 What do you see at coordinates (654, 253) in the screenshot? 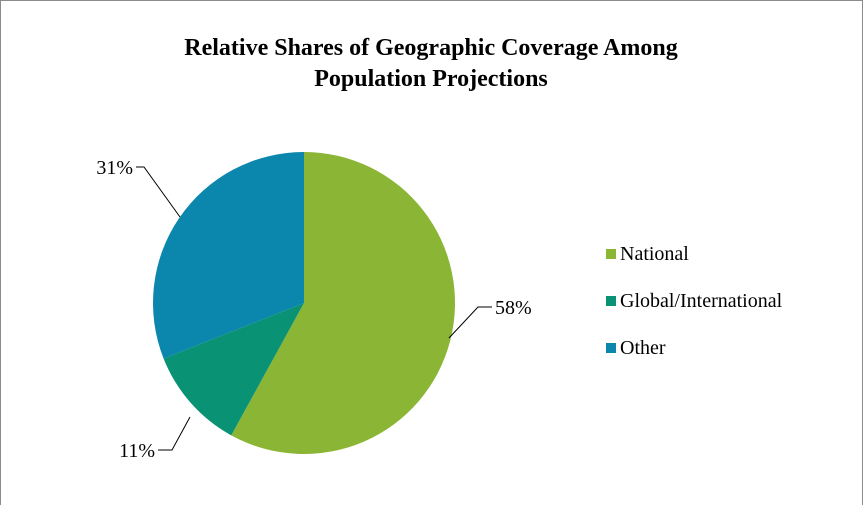
I see `legend-label-national: National` at bounding box center [654, 253].